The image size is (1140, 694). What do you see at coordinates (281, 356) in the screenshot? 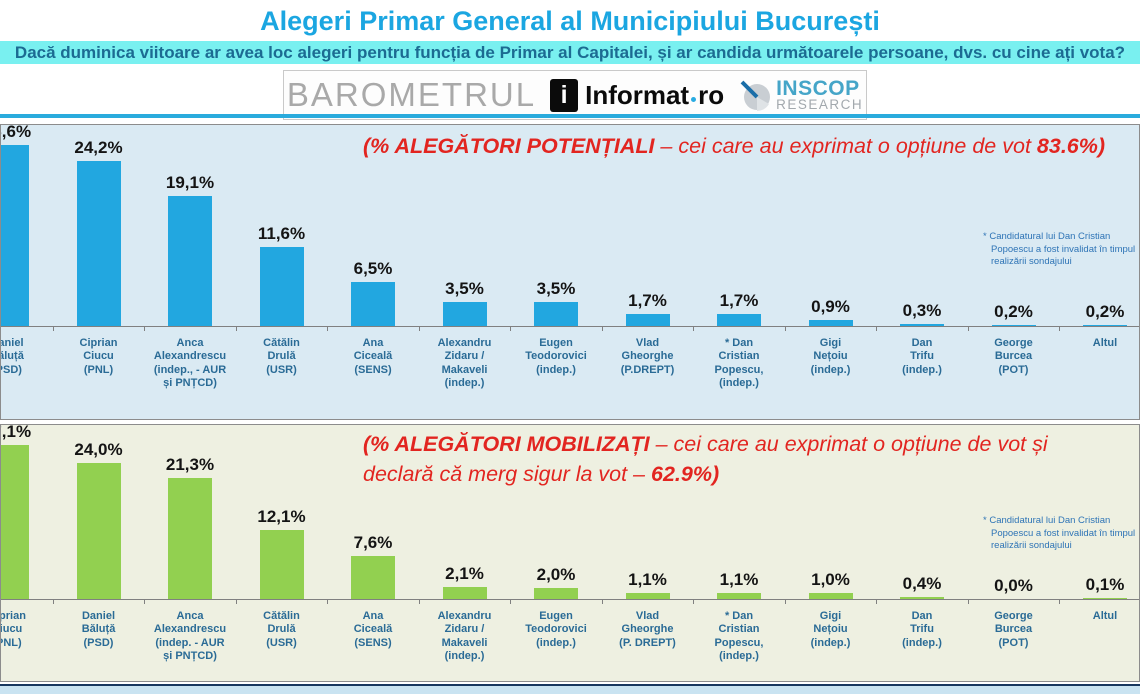
I see `category-label-line: Drulă` at bounding box center [281, 356].